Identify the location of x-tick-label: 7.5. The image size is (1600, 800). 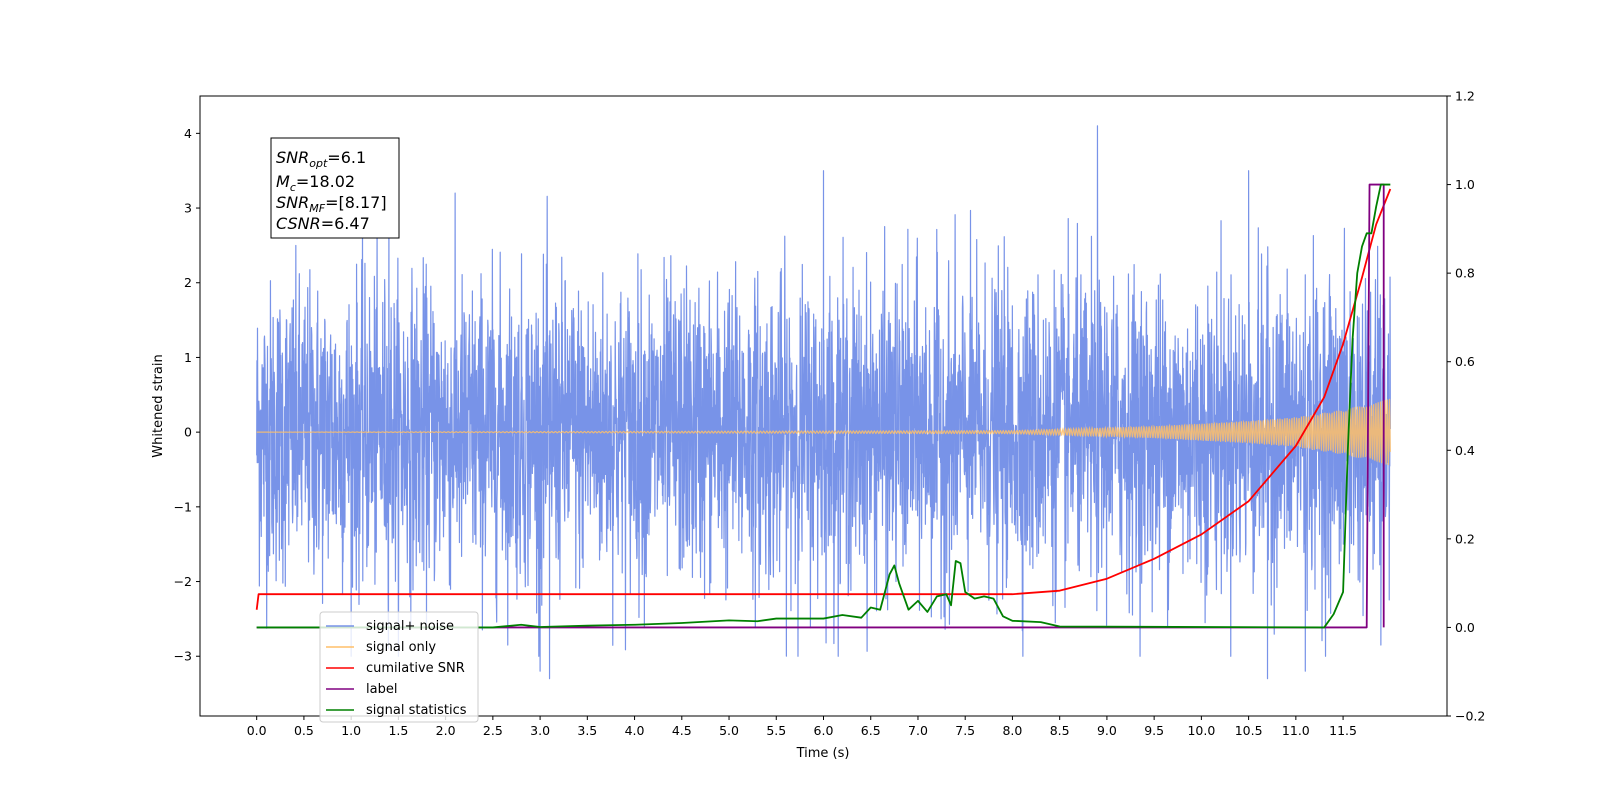
(965, 730).